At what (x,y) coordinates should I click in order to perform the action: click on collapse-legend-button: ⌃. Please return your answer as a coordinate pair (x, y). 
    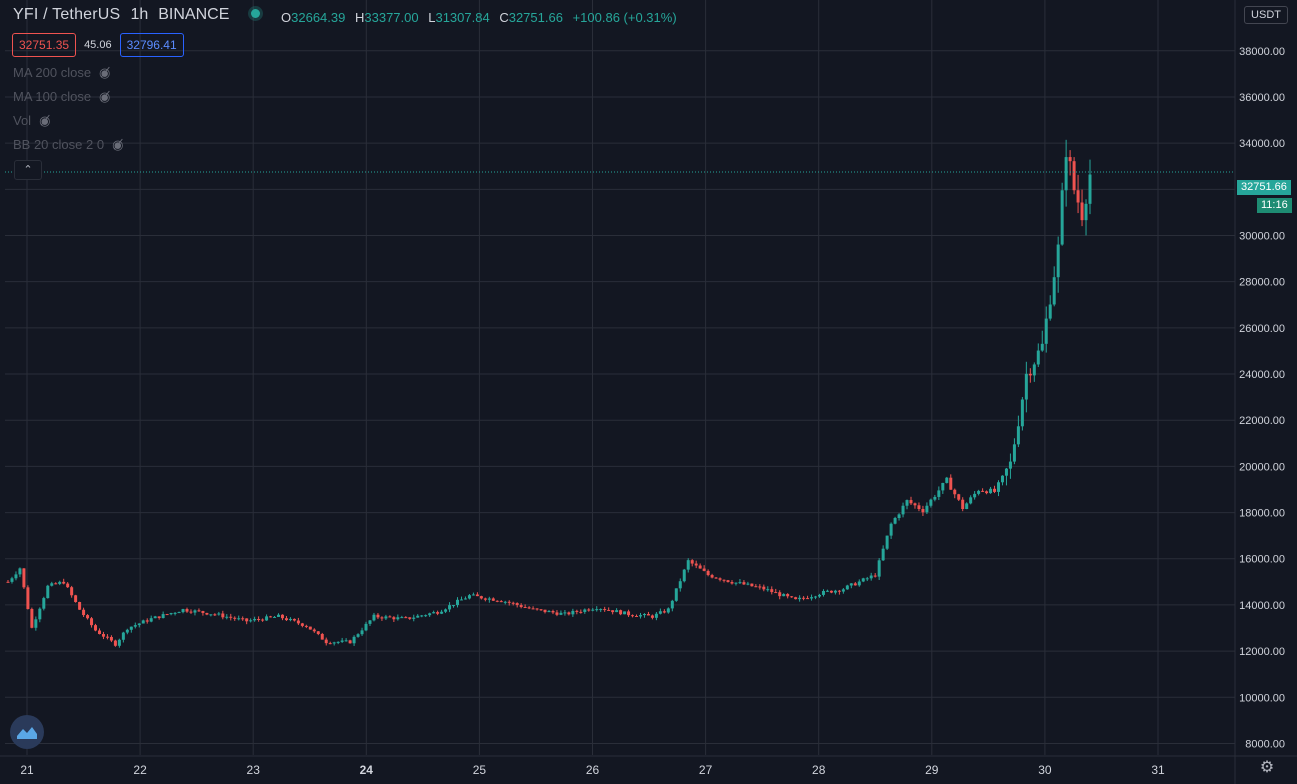
    Looking at the image, I should click on (28, 170).